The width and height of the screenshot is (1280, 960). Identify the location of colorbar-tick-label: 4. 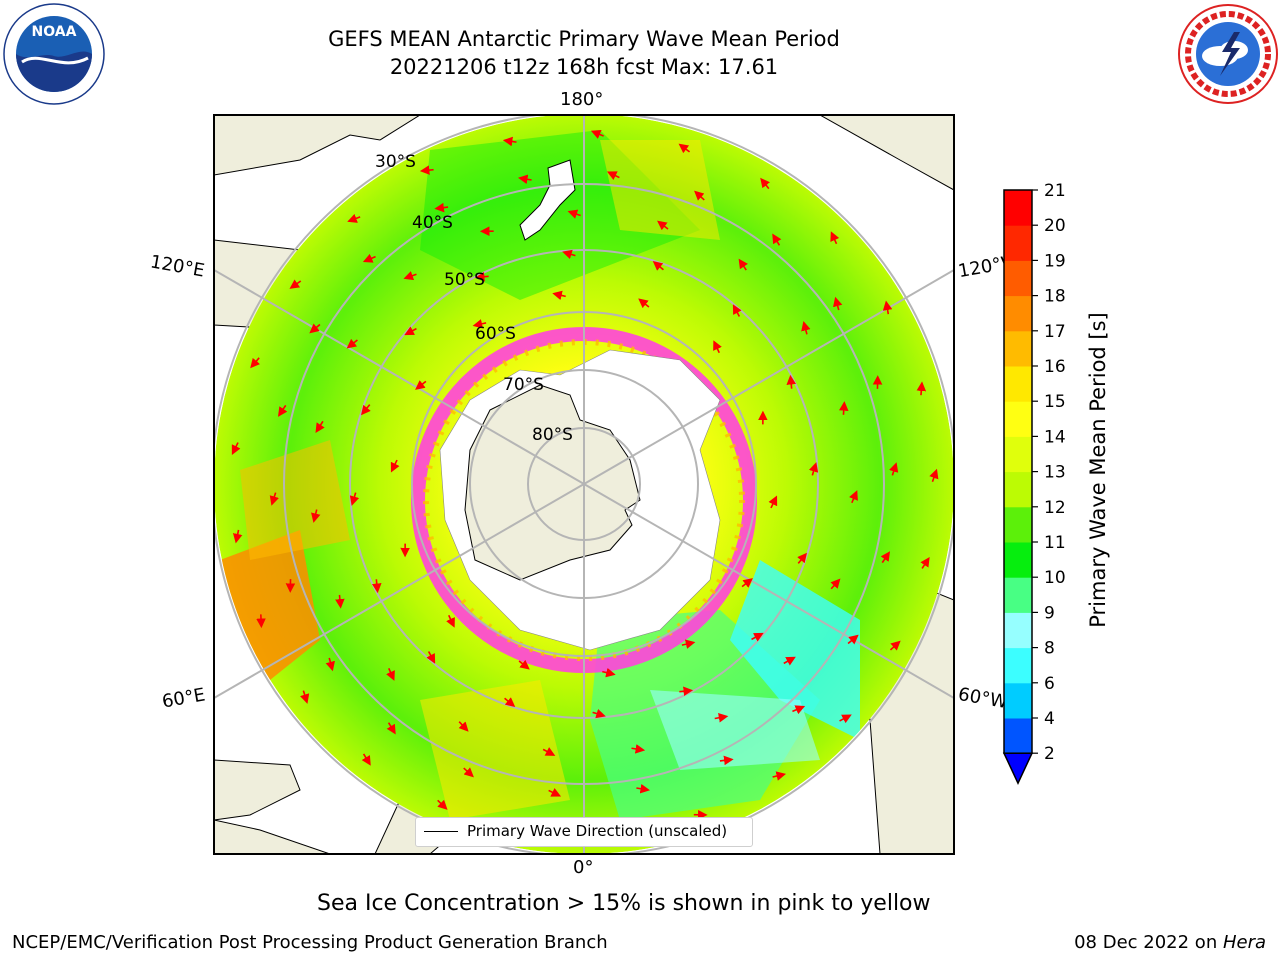
(1049, 719).